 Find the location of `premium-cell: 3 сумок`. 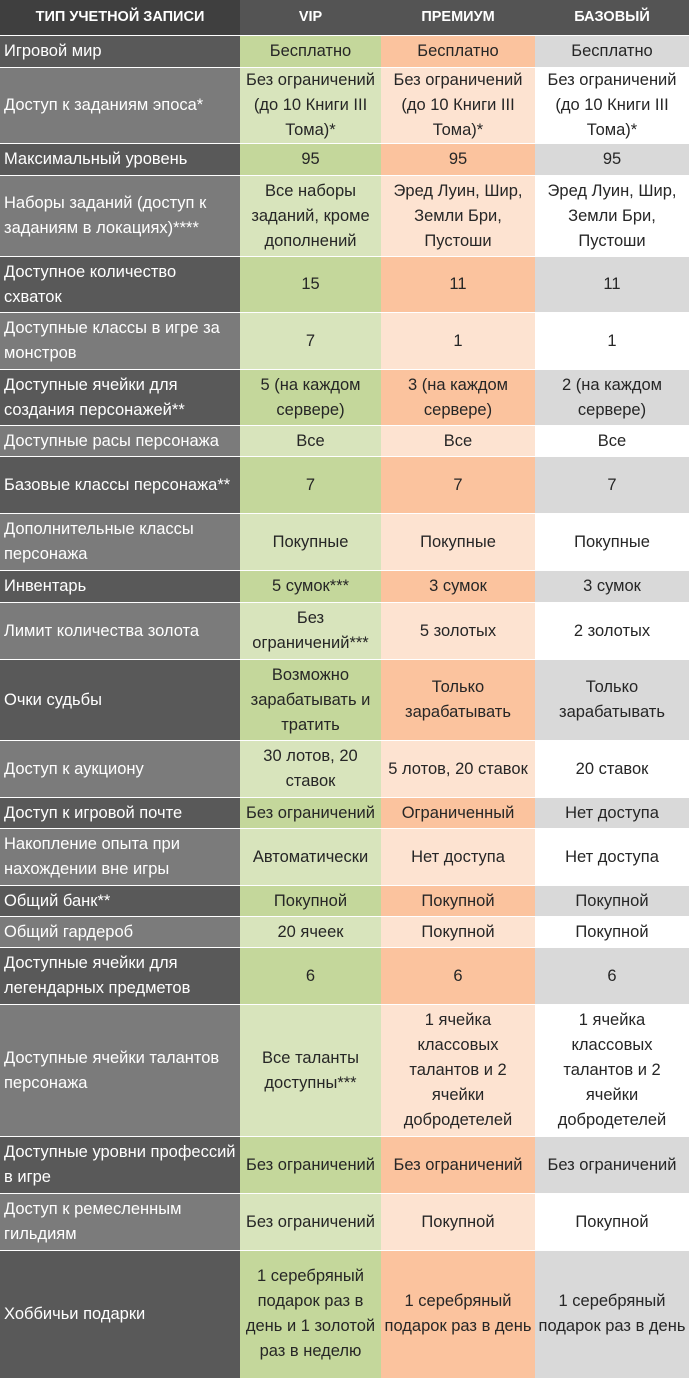

premium-cell: 3 сумок is located at coordinates (458, 586).